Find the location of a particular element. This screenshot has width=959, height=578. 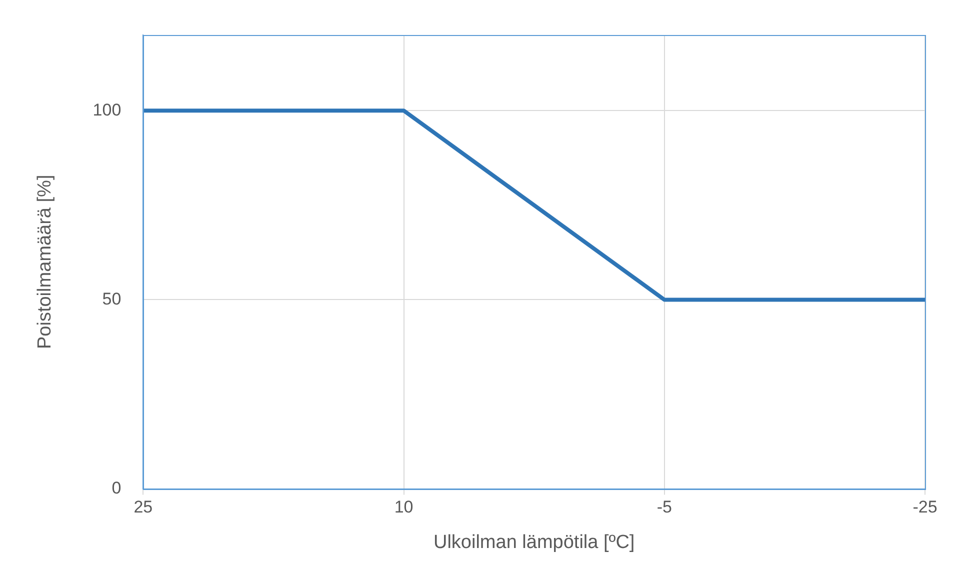

x-axis-title: Ulkoilman lämpötila [ºC] is located at coordinates (534, 542).